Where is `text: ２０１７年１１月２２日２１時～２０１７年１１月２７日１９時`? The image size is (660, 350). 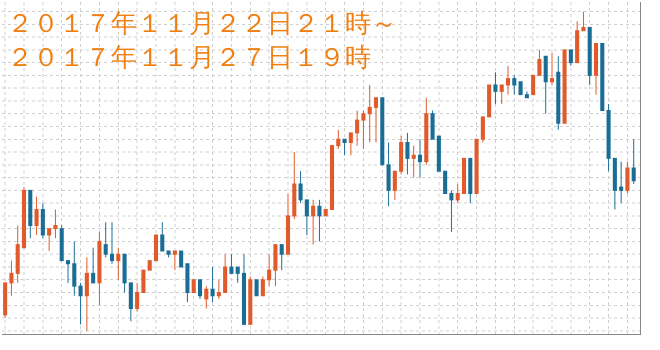
text: ２０１７年１１月２２日２１時～２０１７年１１月２７日１９時 is located at coordinates (202, 41).